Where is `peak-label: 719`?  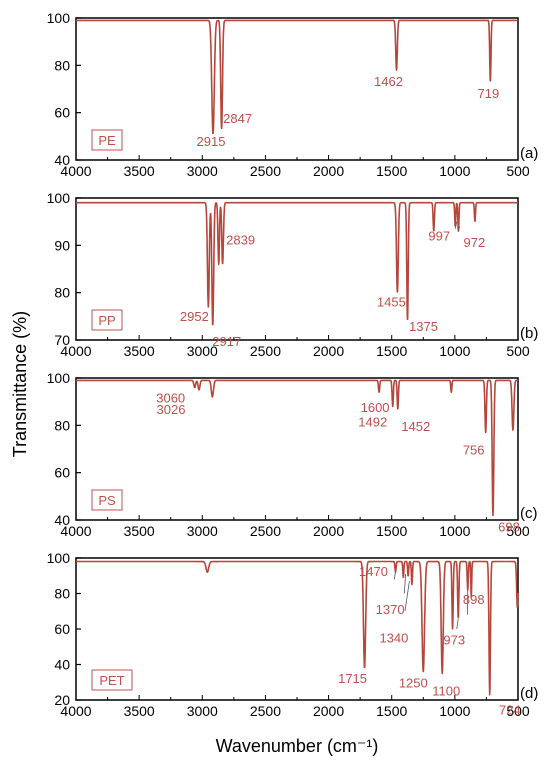 peak-label: 719 is located at coordinates (488, 93).